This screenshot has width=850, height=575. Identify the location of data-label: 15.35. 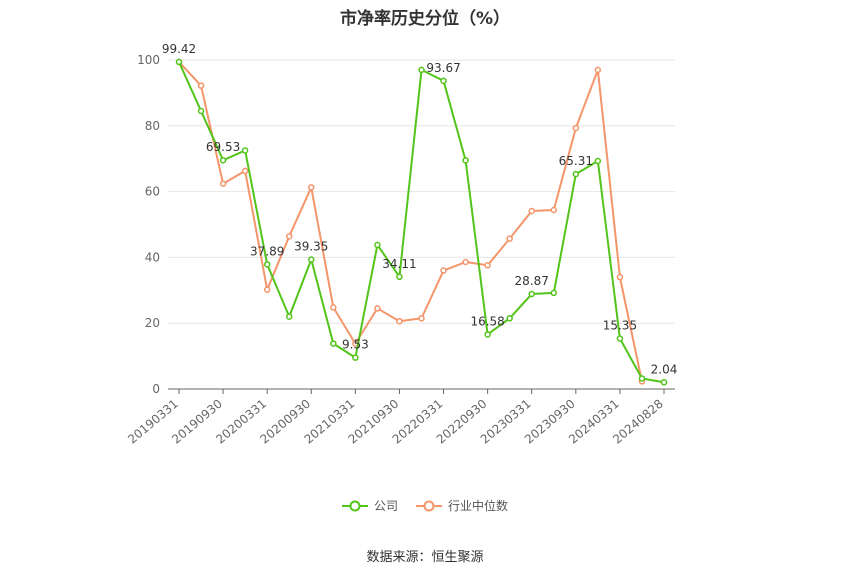
(620, 325).